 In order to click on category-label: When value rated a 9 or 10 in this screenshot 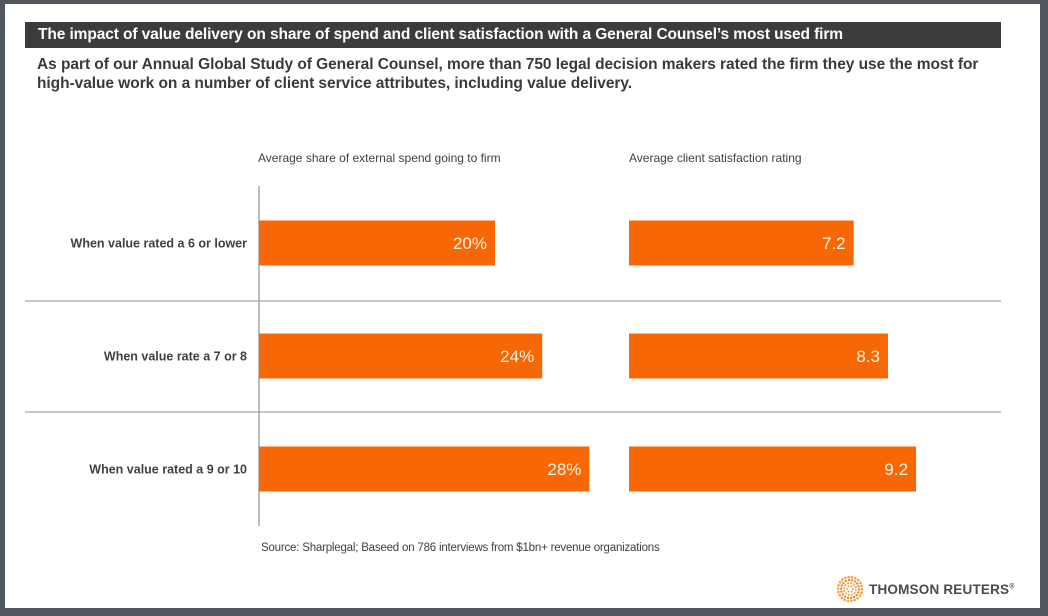, I will do `click(168, 470)`.